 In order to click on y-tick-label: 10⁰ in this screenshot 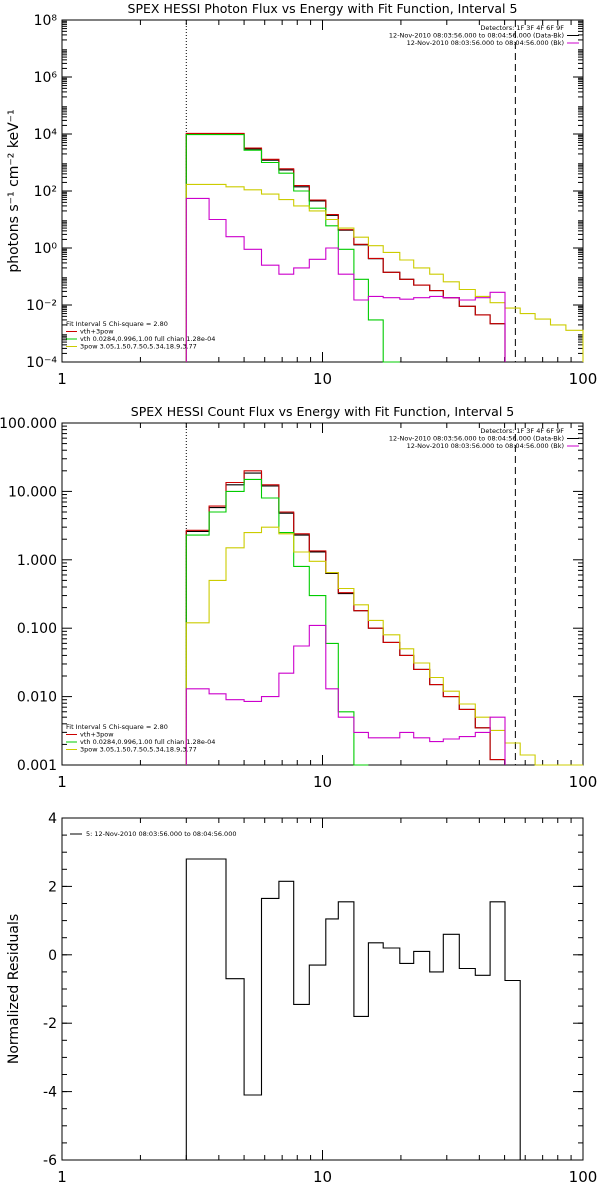, I will do `click(46, 249)`.